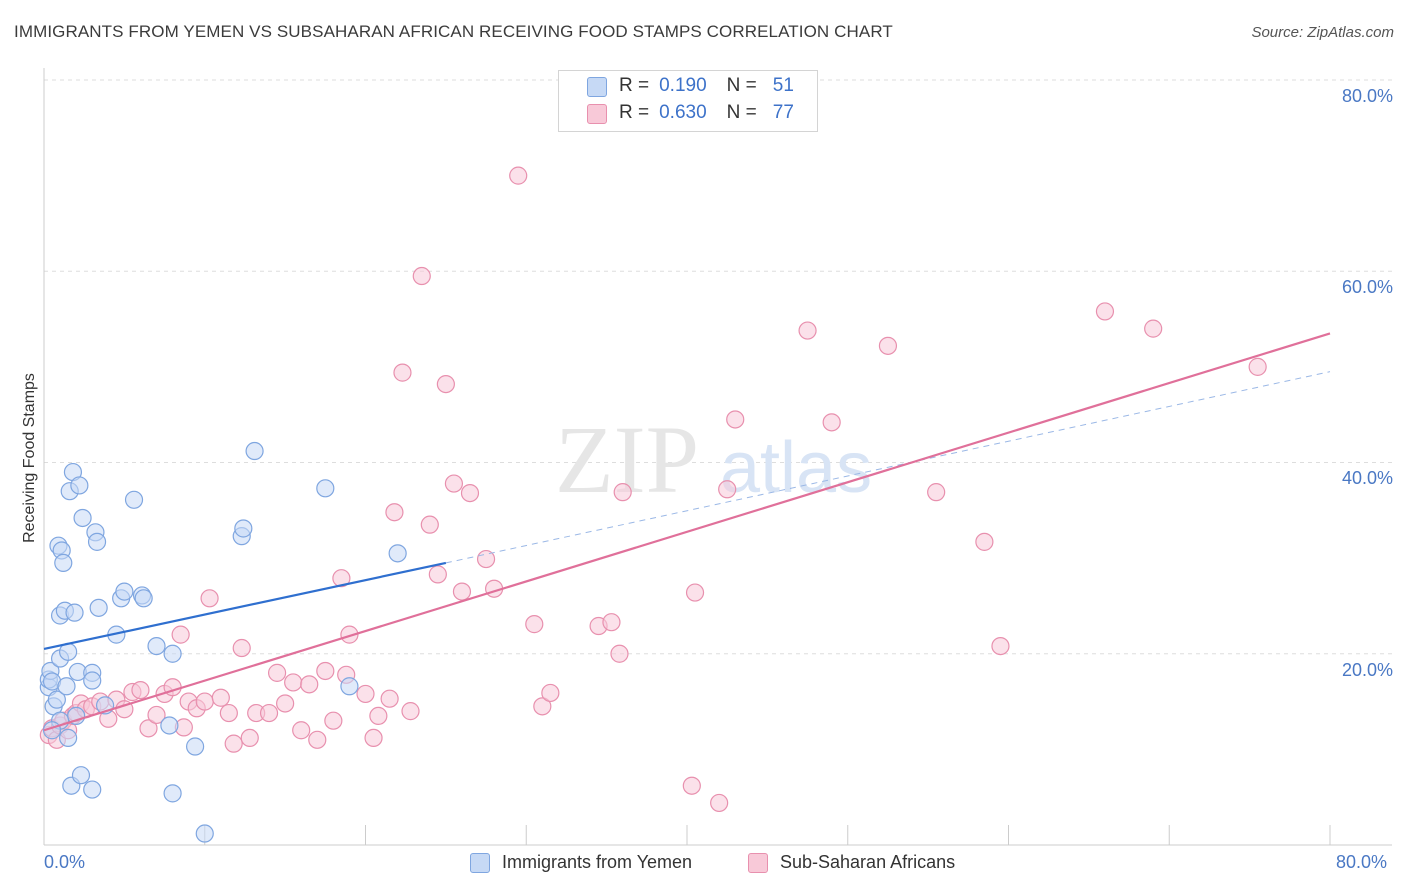 Image resolution: width=1406 pixels, height=892 pixels. What do you see at coordinates (1367, 287) in the screenshot?
I see `y-tick-label: 60.0%` at bounding box center [1367, 287].